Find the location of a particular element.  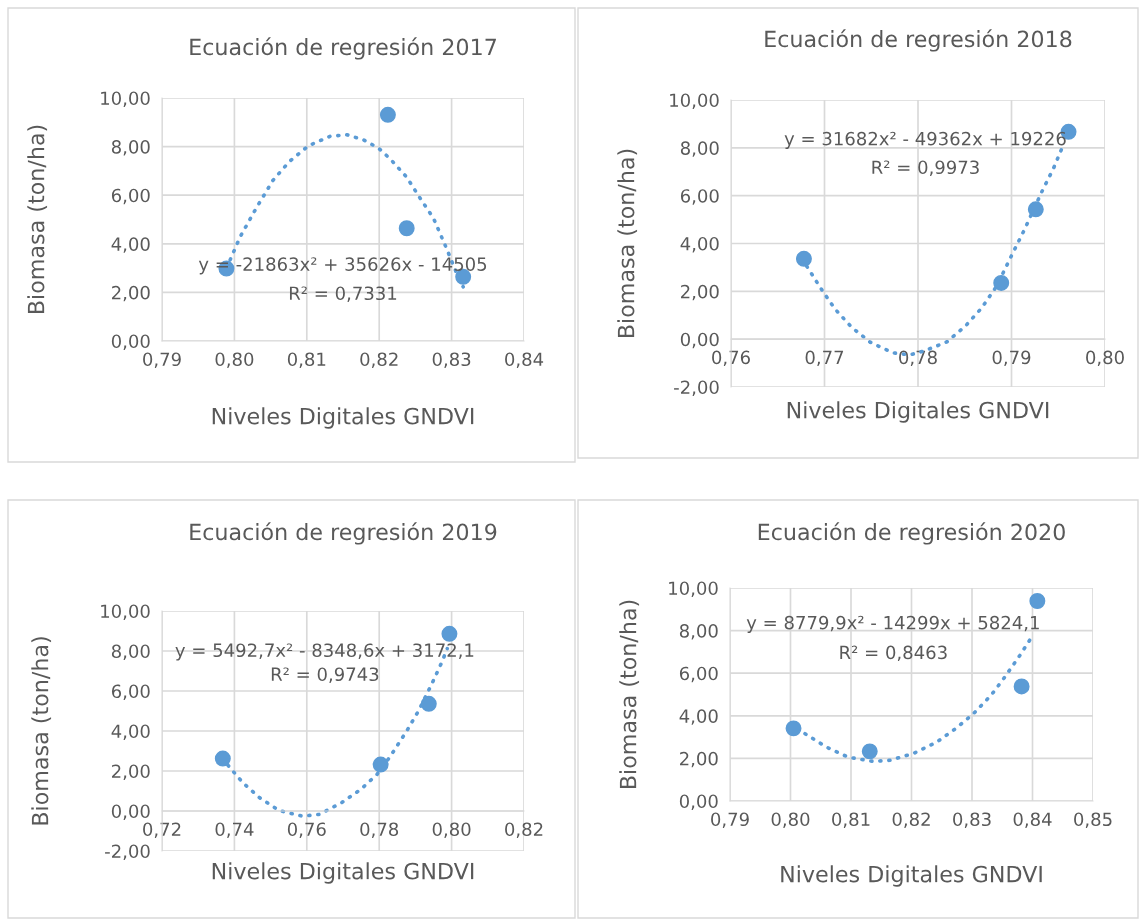

chart-title: Ecuación de regresión 2020 is located at coordinates (911, 533).